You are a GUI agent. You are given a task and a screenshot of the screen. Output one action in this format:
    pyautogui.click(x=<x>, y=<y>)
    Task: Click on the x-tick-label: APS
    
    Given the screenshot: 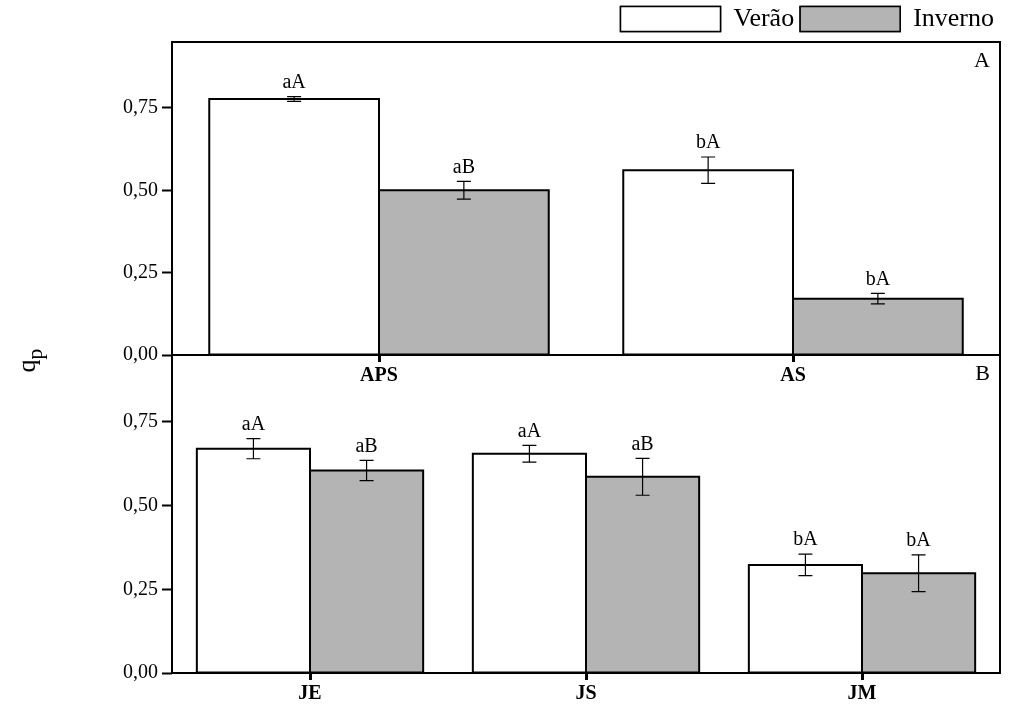 What is the action you would take?
    pyautogui.click(x=379, y=374)
    